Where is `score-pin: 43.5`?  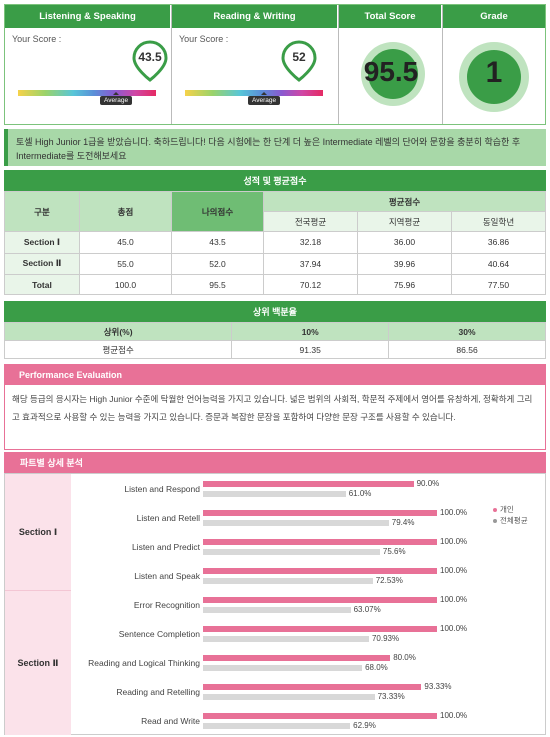 score-pin: 43.5 is located at coordinates (150, 61).